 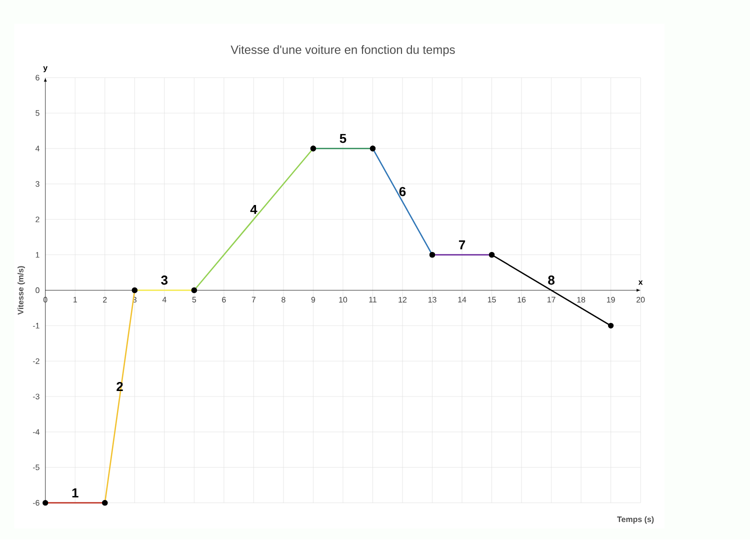 I want to click on annotation: 3, so click(x=164, y=280).